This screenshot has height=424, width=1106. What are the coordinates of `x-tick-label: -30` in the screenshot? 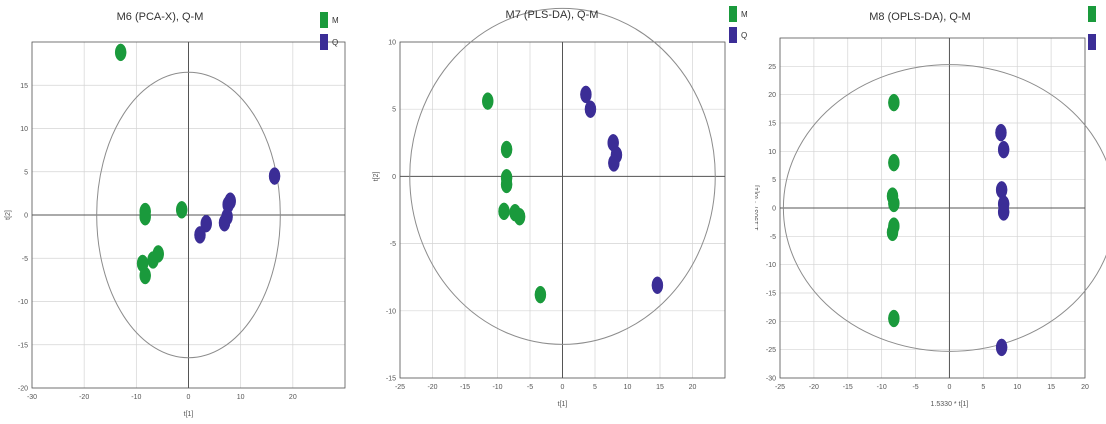 It's located at (32, 397).